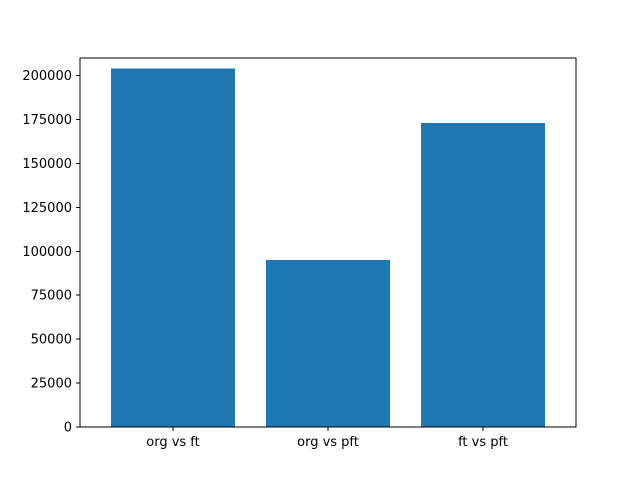 Image resolution: width=640 pixels, height=484 pixels. I want to click on y-tick-label: 200000, so click(47, 76).